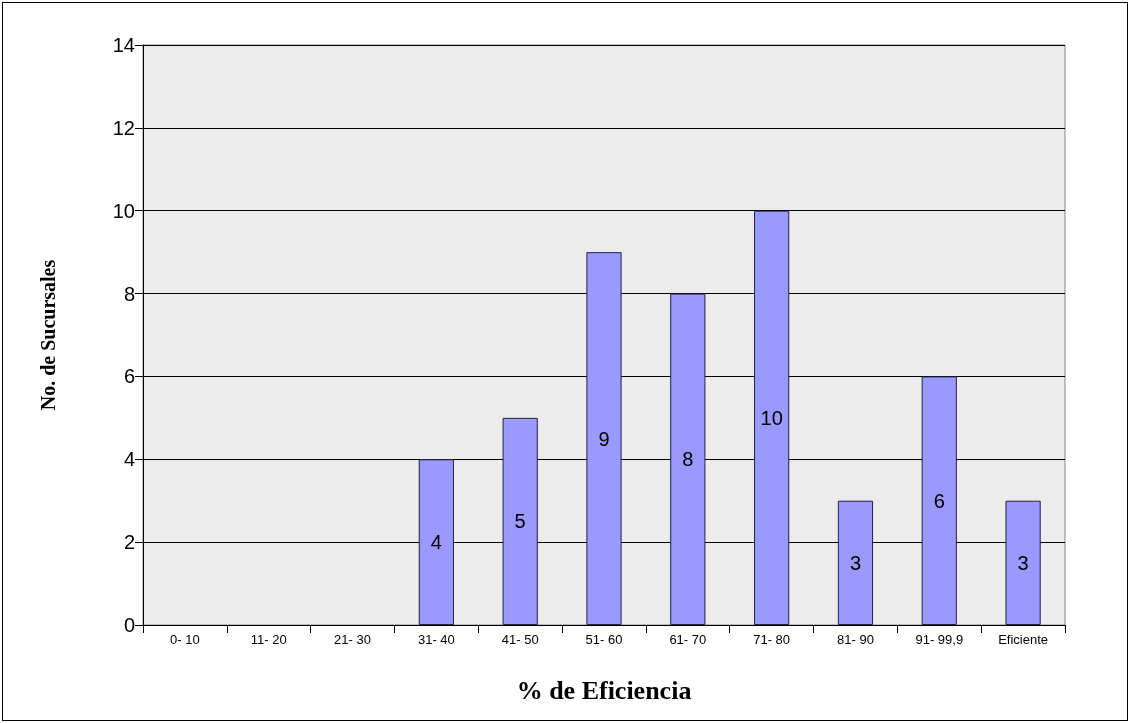 This screenshot has width=1130, height=723. I want to click on x-tick-label: 71- 80, so click(772, 639).